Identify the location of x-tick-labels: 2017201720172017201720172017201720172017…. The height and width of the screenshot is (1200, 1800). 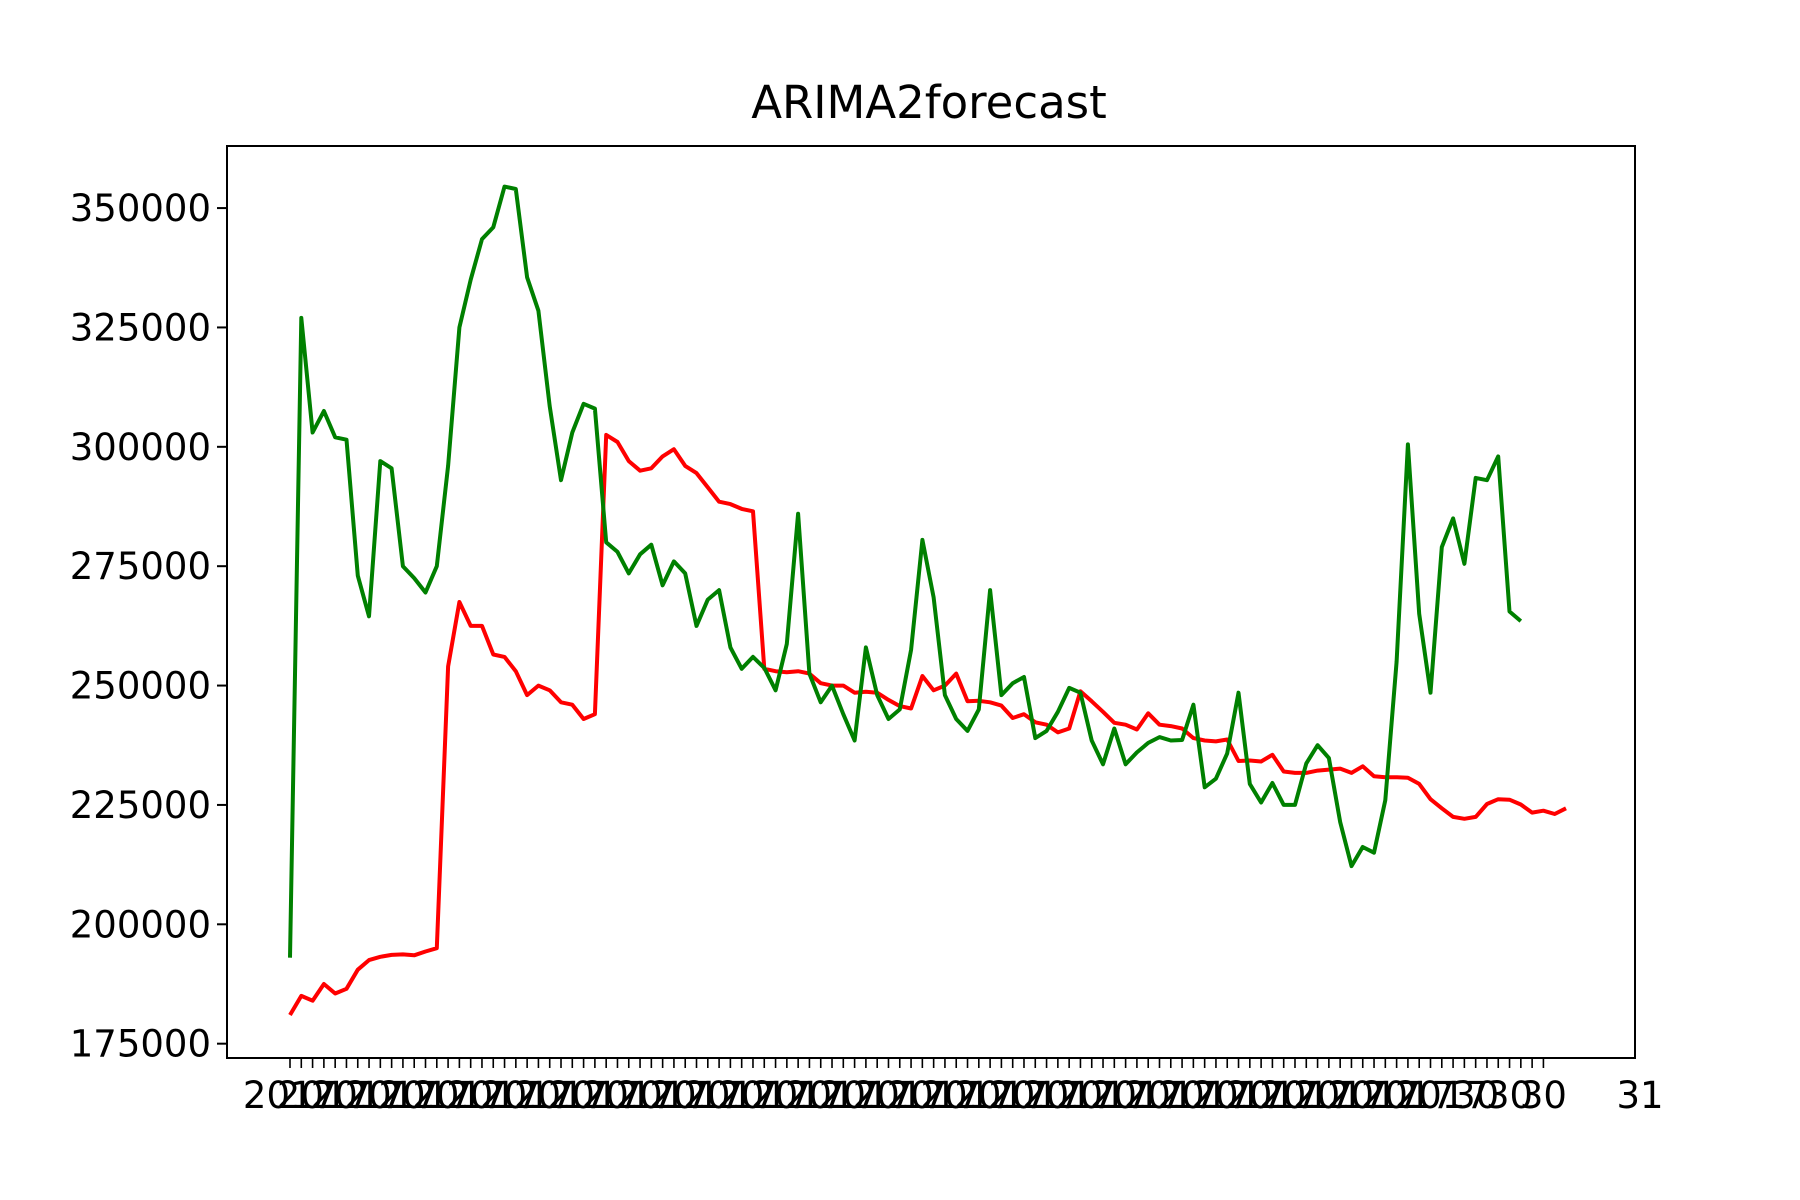
(953, 1095).